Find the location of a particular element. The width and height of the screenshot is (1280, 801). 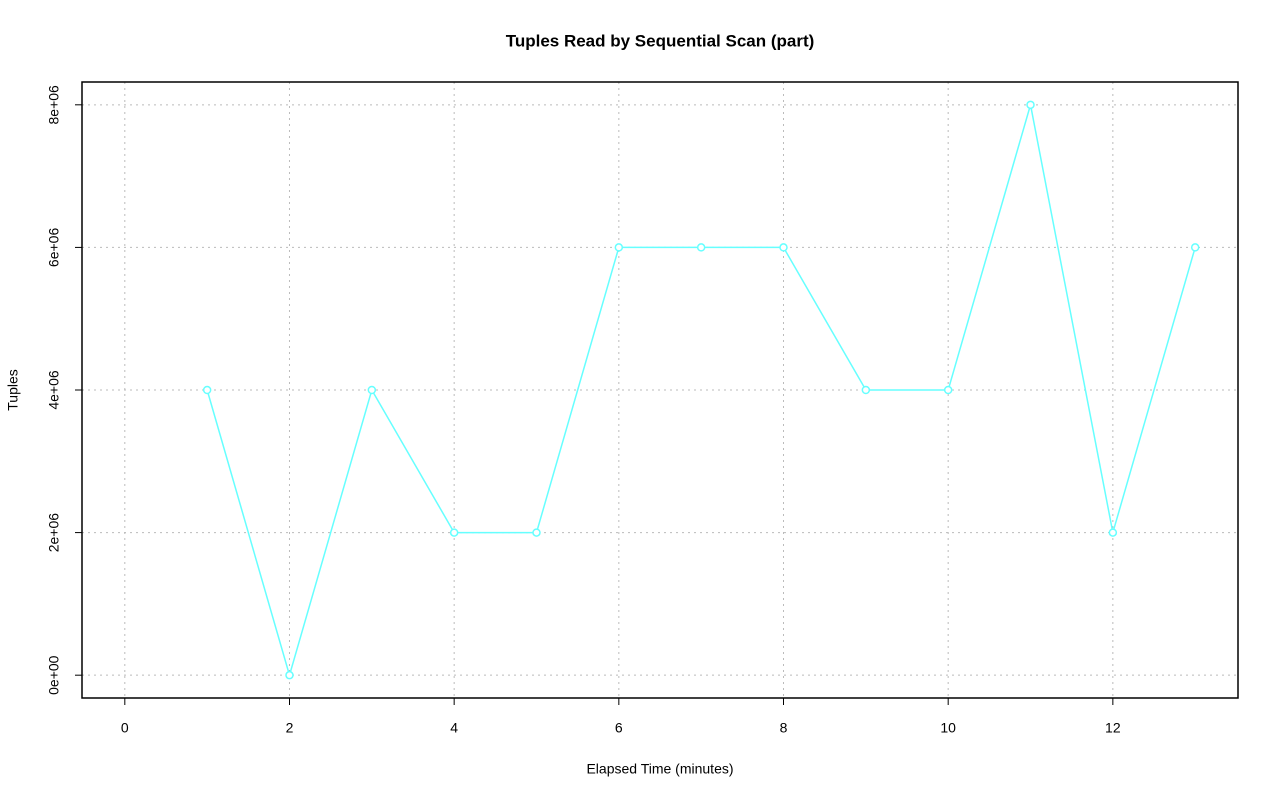

x-tick-label: 4 is located at coordinates (454, 728).